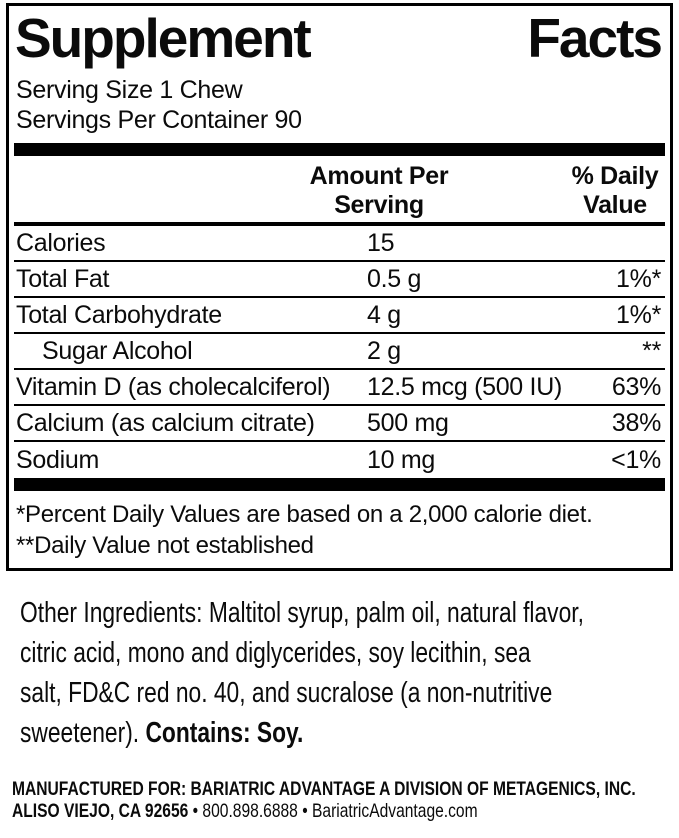  I want to click on servings-per-container-text: Servings Per Container 90, so click(159, 120).